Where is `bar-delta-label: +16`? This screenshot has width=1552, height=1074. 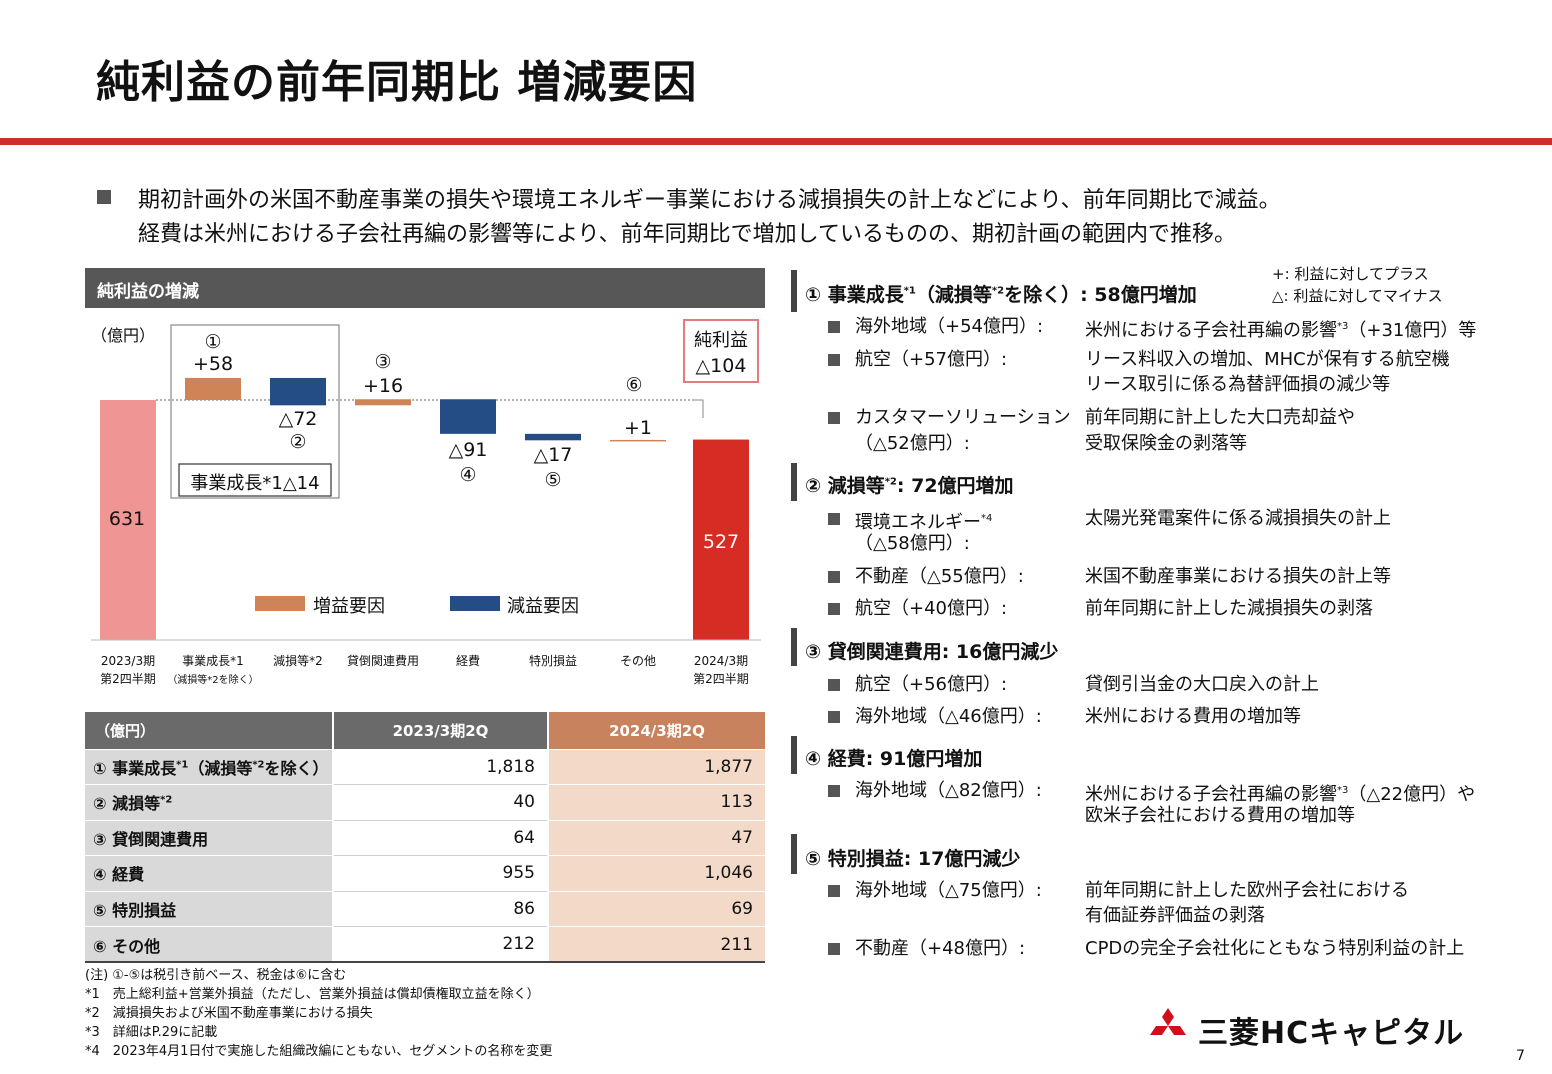 bar-delta-label: +16 is located at coordinates (383, 386).